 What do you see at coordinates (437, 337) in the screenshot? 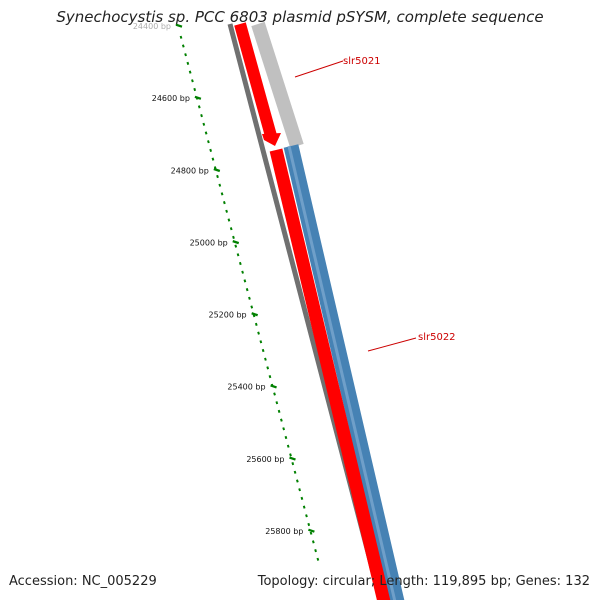
I see `gene-label-slr5022: slr5022` at bounding box center [437, 337].